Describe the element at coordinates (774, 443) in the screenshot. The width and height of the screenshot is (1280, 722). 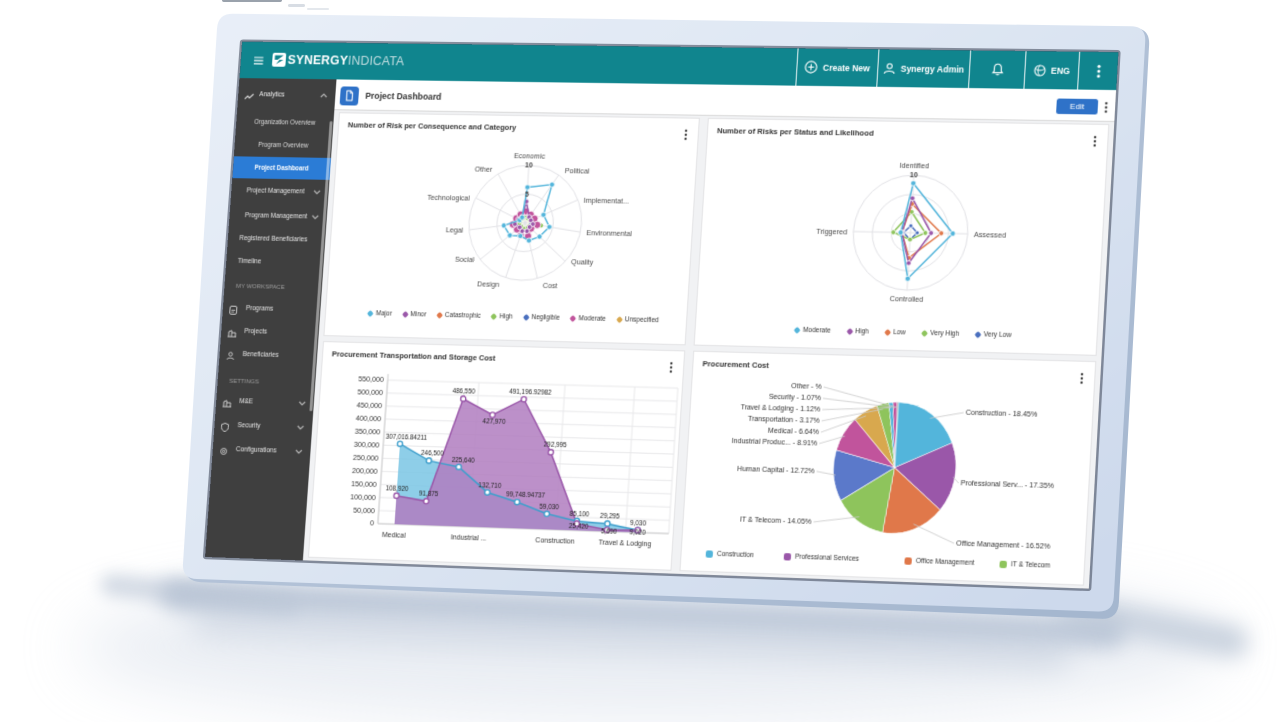
I see `svg-text: Industrial Produc... - 8.91%` at that location.